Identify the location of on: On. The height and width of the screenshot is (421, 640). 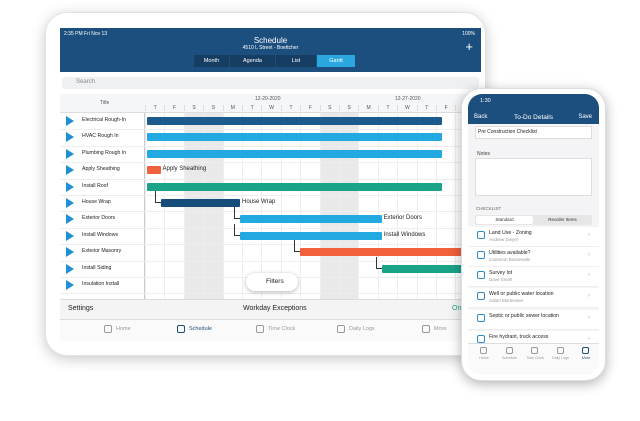
(457, 308).